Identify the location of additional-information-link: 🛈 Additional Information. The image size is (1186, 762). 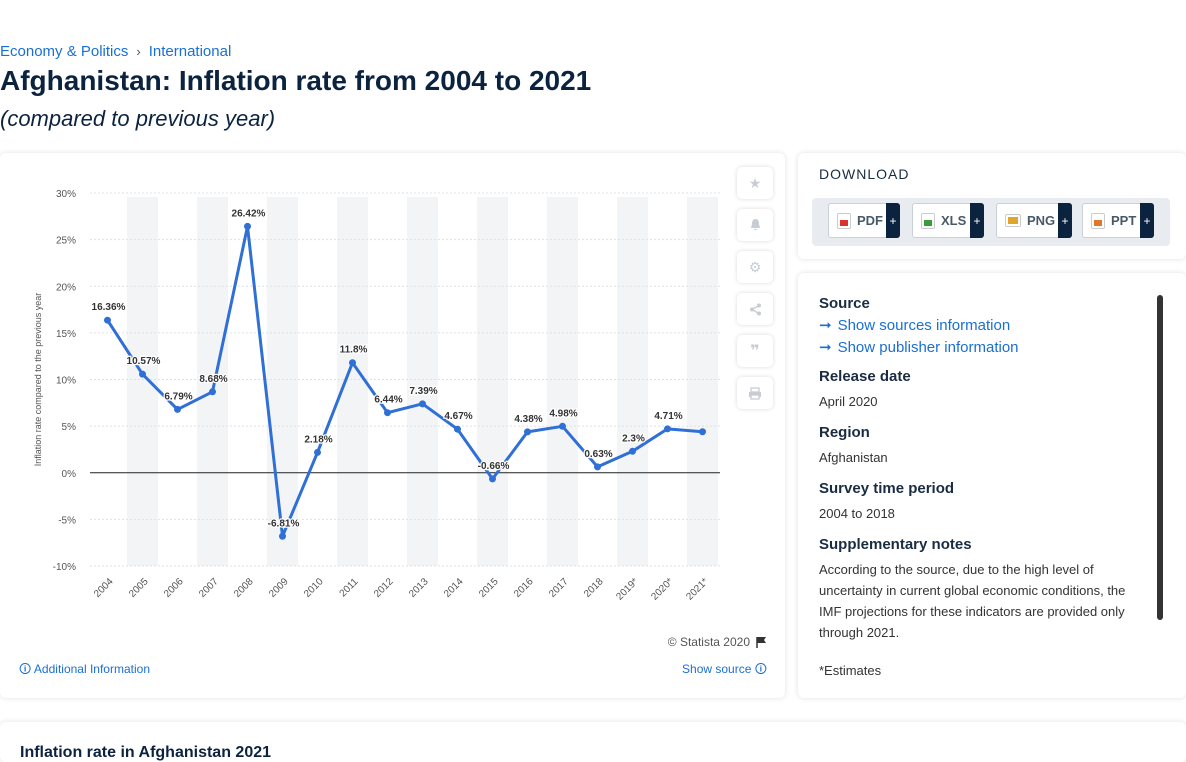
(84, 670).